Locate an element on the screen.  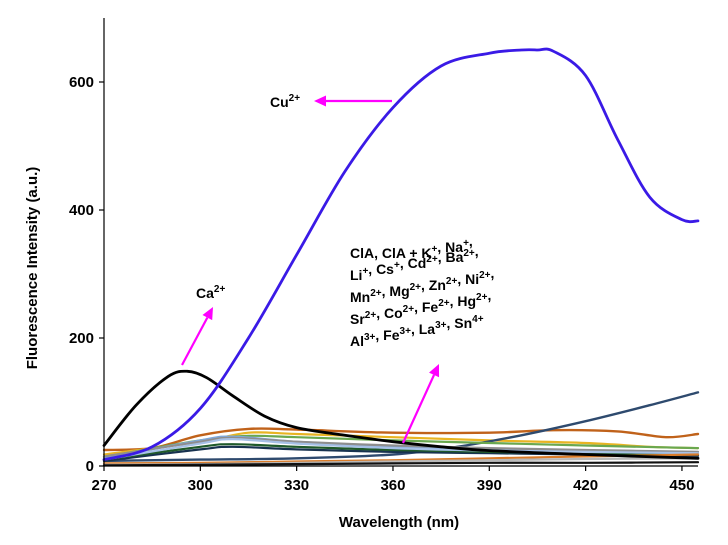
ion-list-line: Sr2+, Co2+, Fe2+, Hg2+, is located at coordinates (420, 307).